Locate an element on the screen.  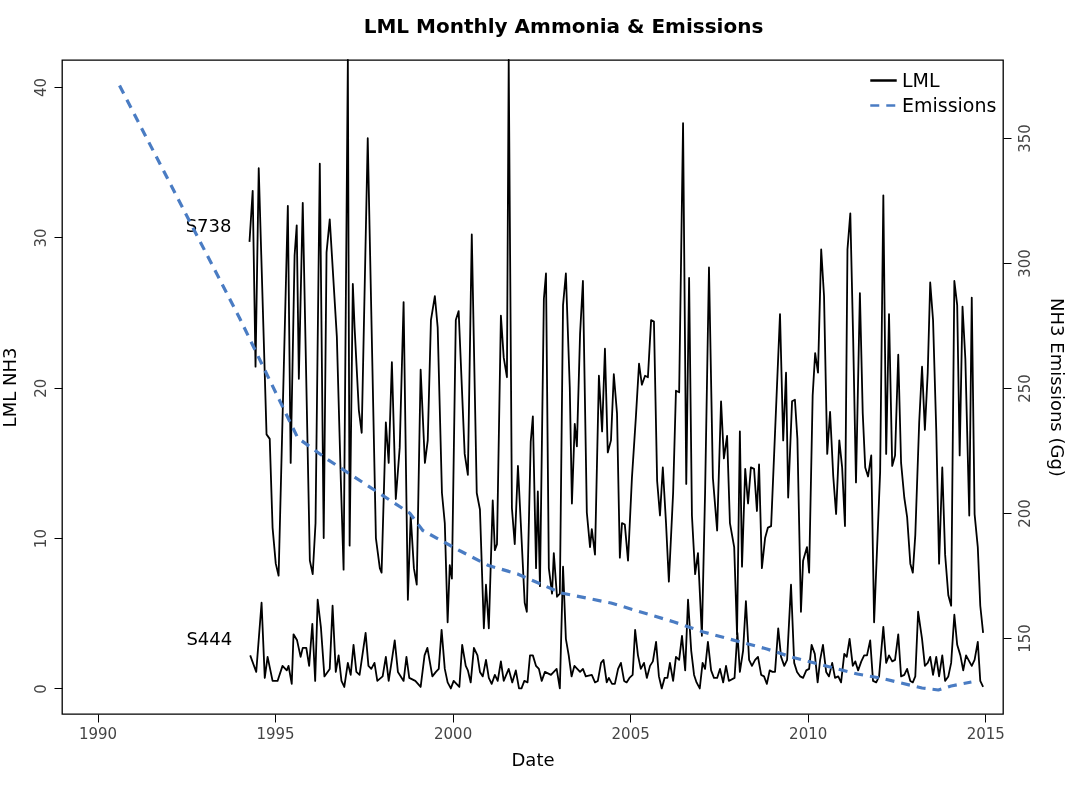
x-tick-label: 2005 is located at coordinates (630, 733).